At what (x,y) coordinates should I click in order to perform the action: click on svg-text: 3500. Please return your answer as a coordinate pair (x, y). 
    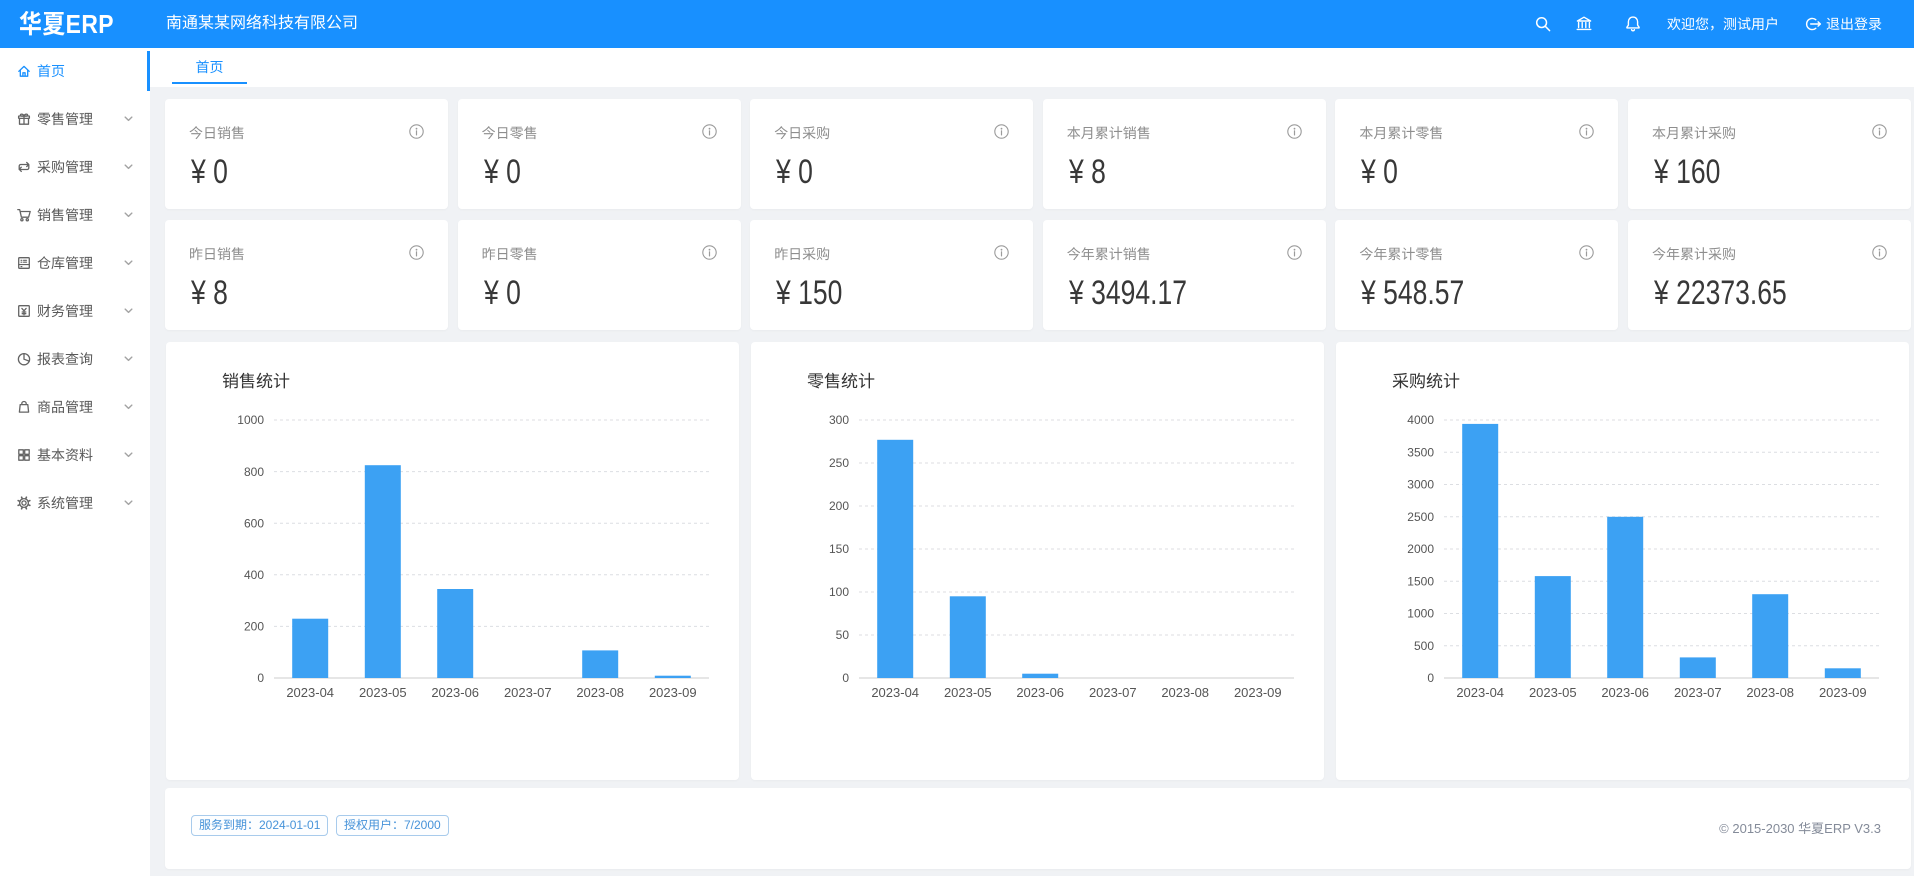
    Looking at the image, I should click on (1420, 453).